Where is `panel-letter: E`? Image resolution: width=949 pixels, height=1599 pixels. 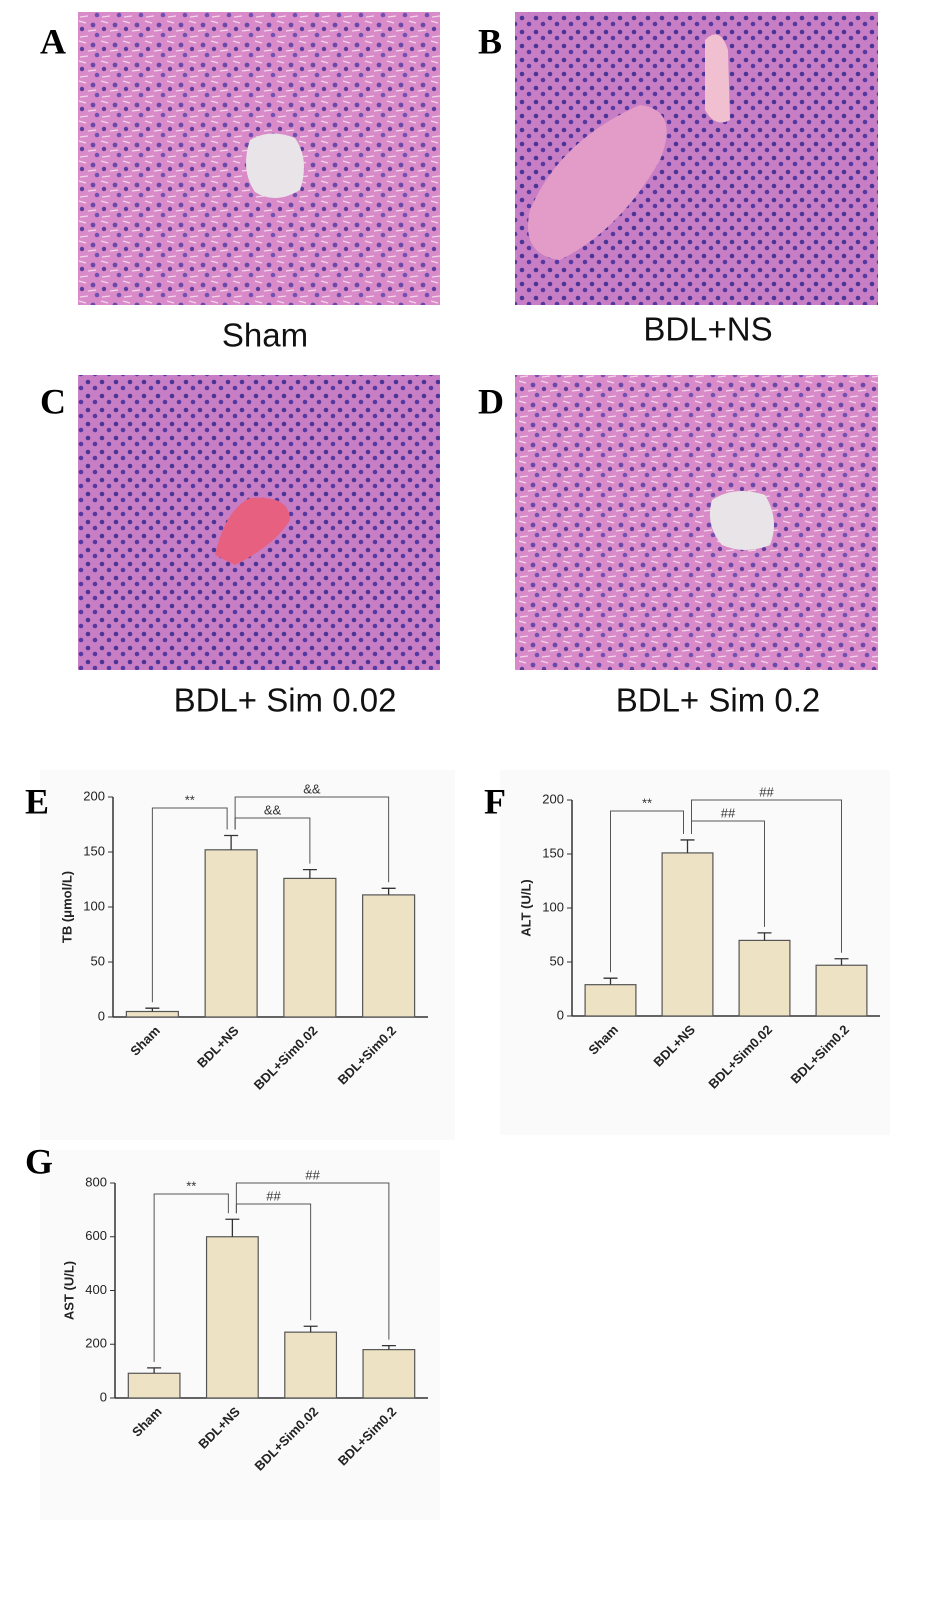 panel-letter: E is located at coordinates (37, 801).